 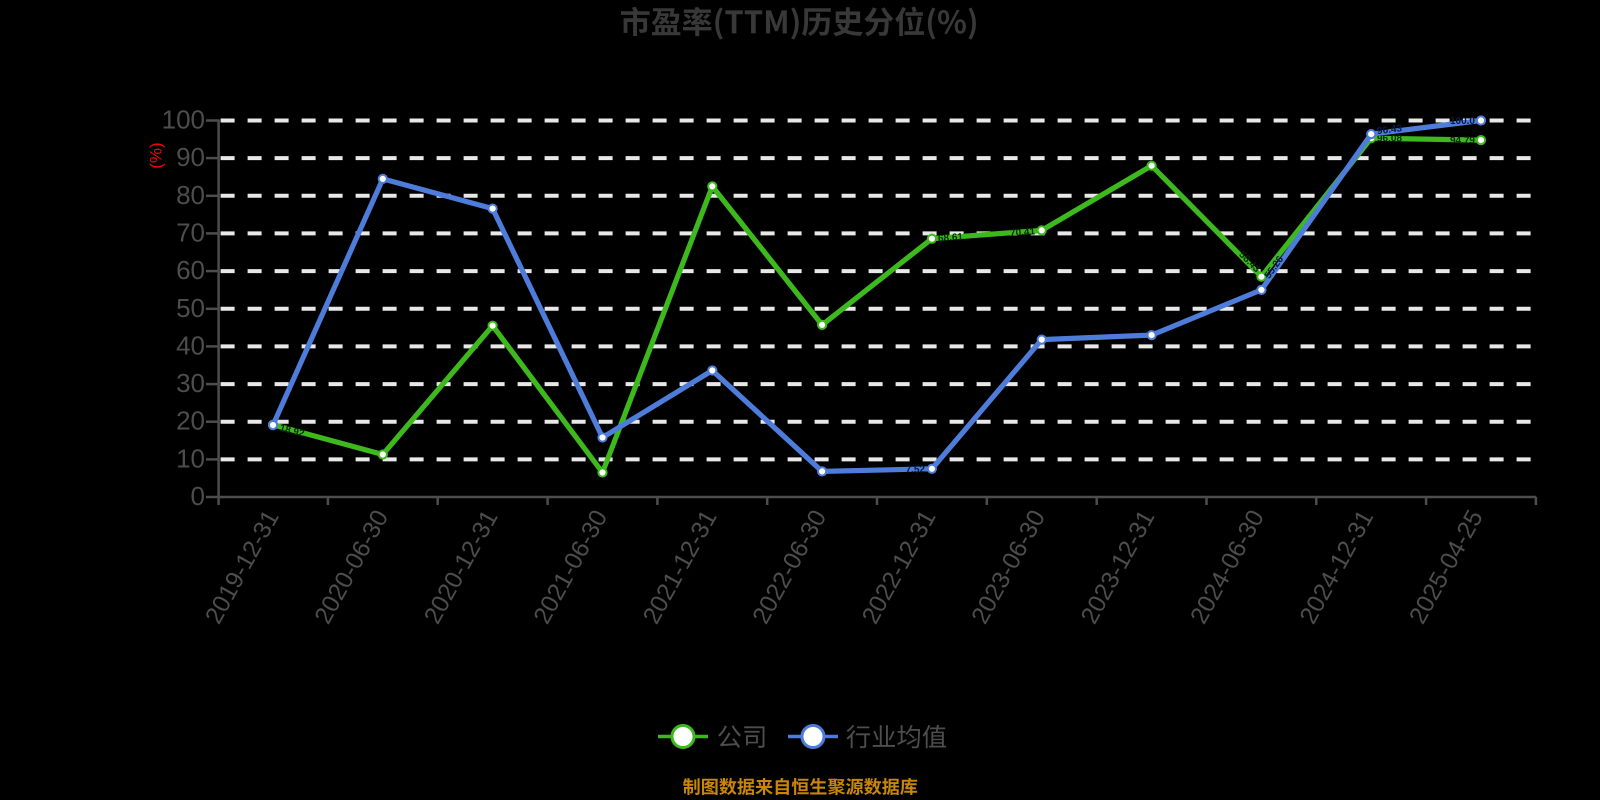 I want to click on svg-text: 94.79, so click(x=1462, y=141).